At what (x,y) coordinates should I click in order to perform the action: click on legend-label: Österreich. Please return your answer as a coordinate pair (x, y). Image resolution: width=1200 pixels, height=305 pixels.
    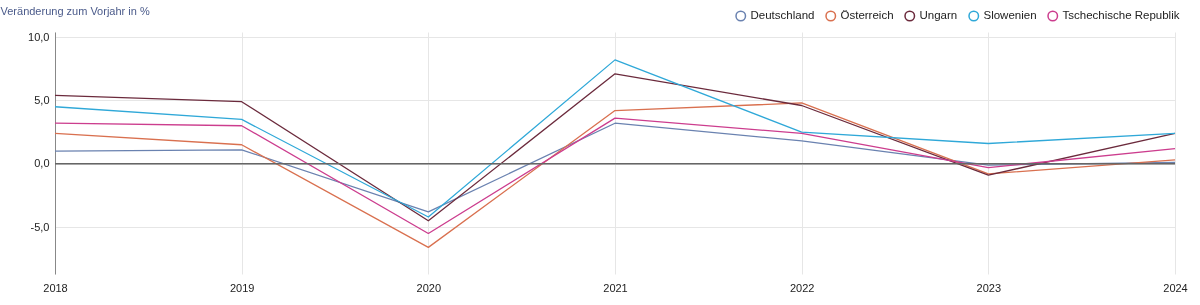
    Looking at the image, I should click on (867, 15).